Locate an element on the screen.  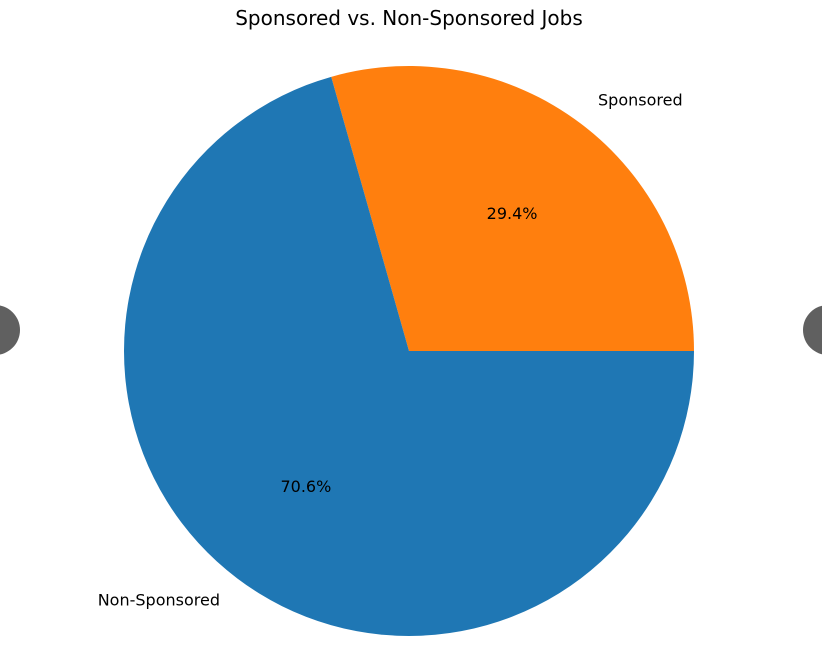
slice-label-non-sponsored: Non-Sponsored is located at coordinates (159, 600).